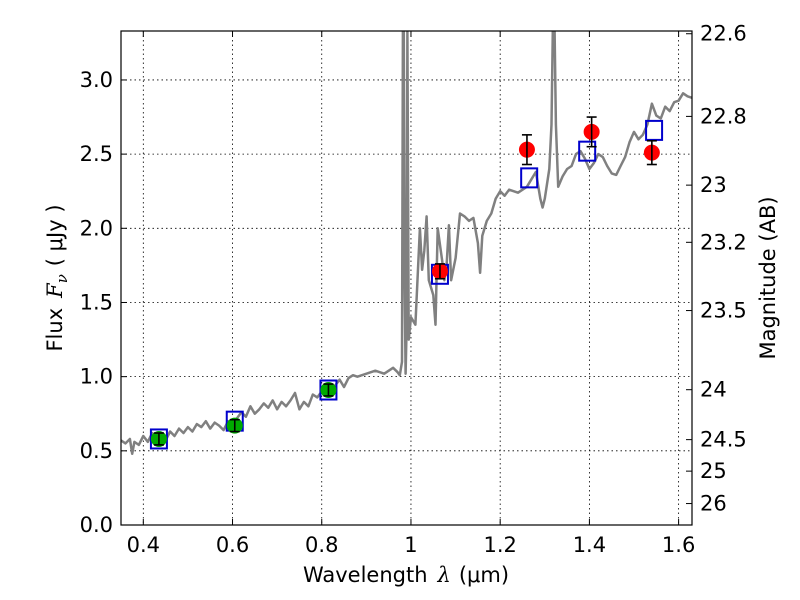 Image resolution: width=800 pixels, height=600 pixels. What do you see at coordinates (365, 575) in the screenshot?
I see `x-axis-label-text: Wavelength` at bounding box center [365, 575].